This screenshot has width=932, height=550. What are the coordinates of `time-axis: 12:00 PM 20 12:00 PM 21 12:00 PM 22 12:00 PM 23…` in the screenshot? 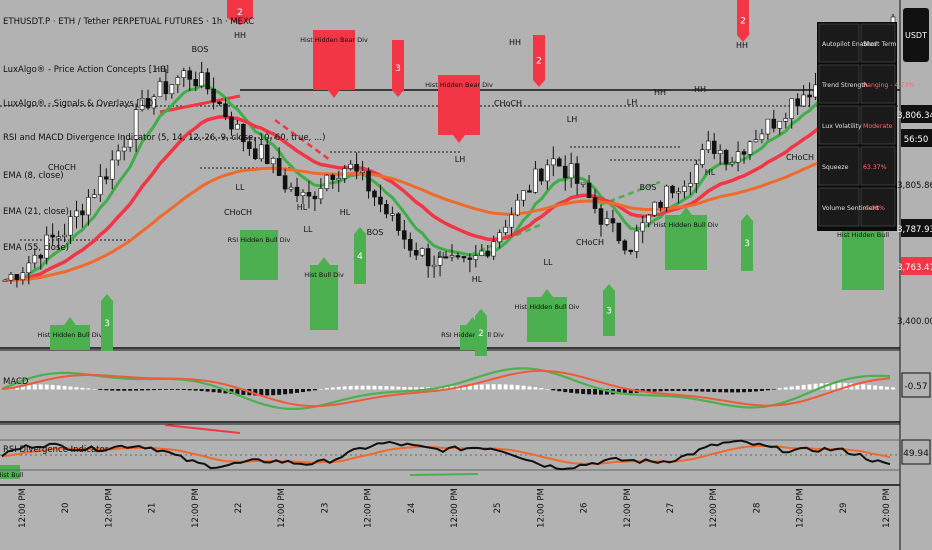 It's located at (455, 508).